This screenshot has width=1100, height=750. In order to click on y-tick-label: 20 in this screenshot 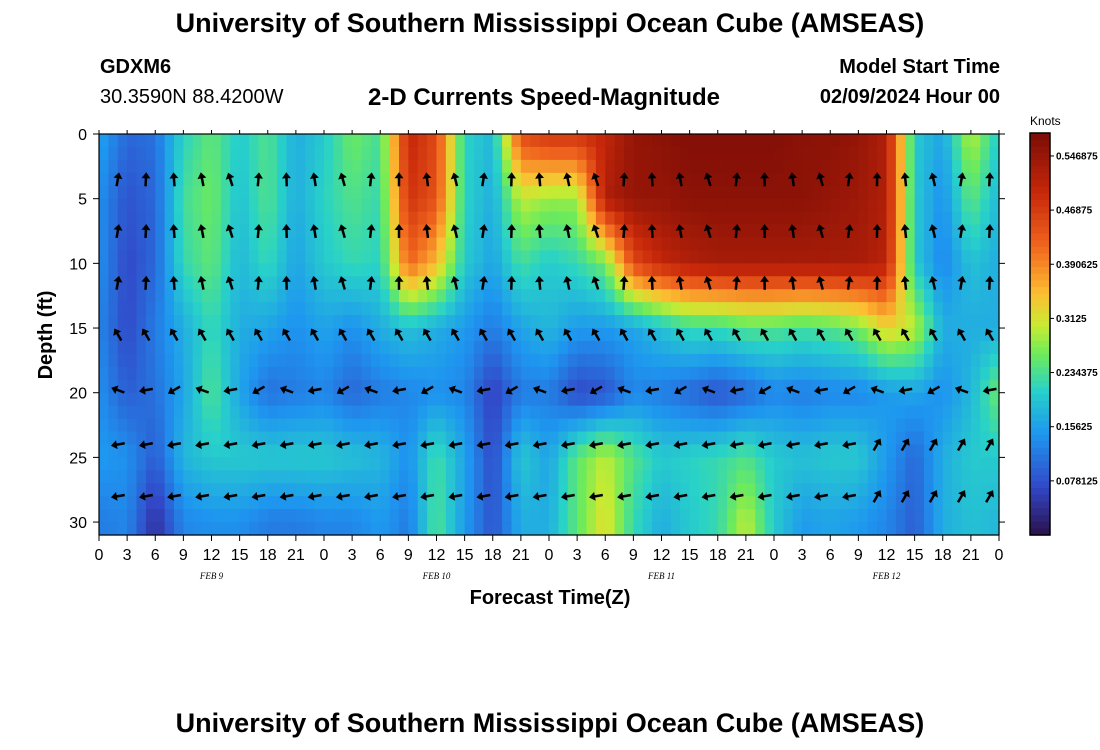, I will do `click(78, 394)`.